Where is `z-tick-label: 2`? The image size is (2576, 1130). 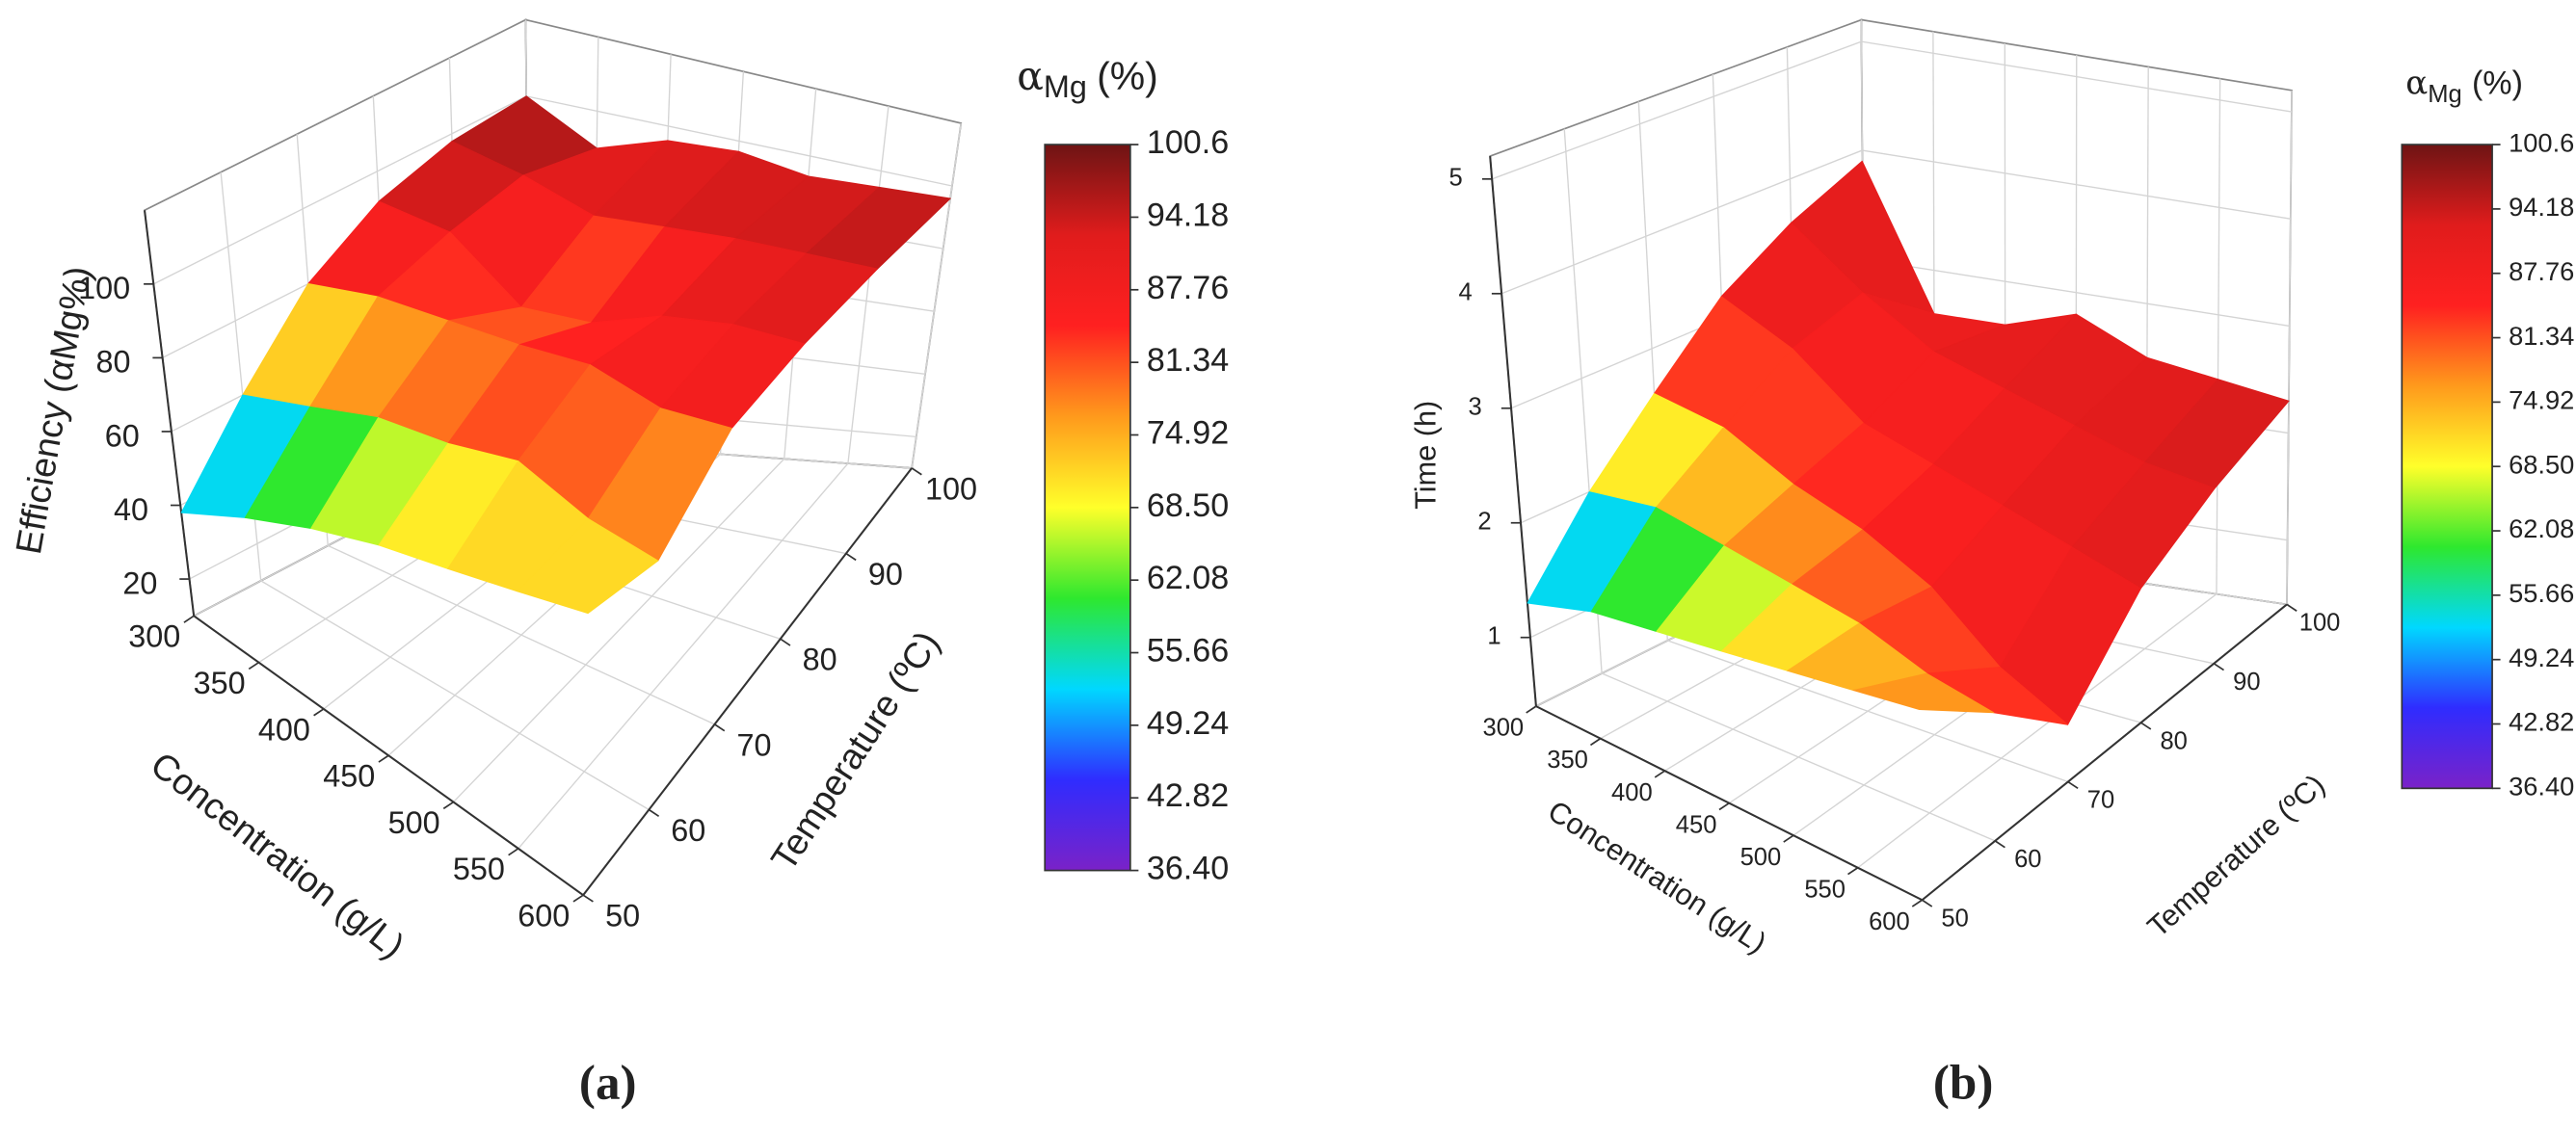 z-tick-label: 2 is located at coordinates (1484, 521).